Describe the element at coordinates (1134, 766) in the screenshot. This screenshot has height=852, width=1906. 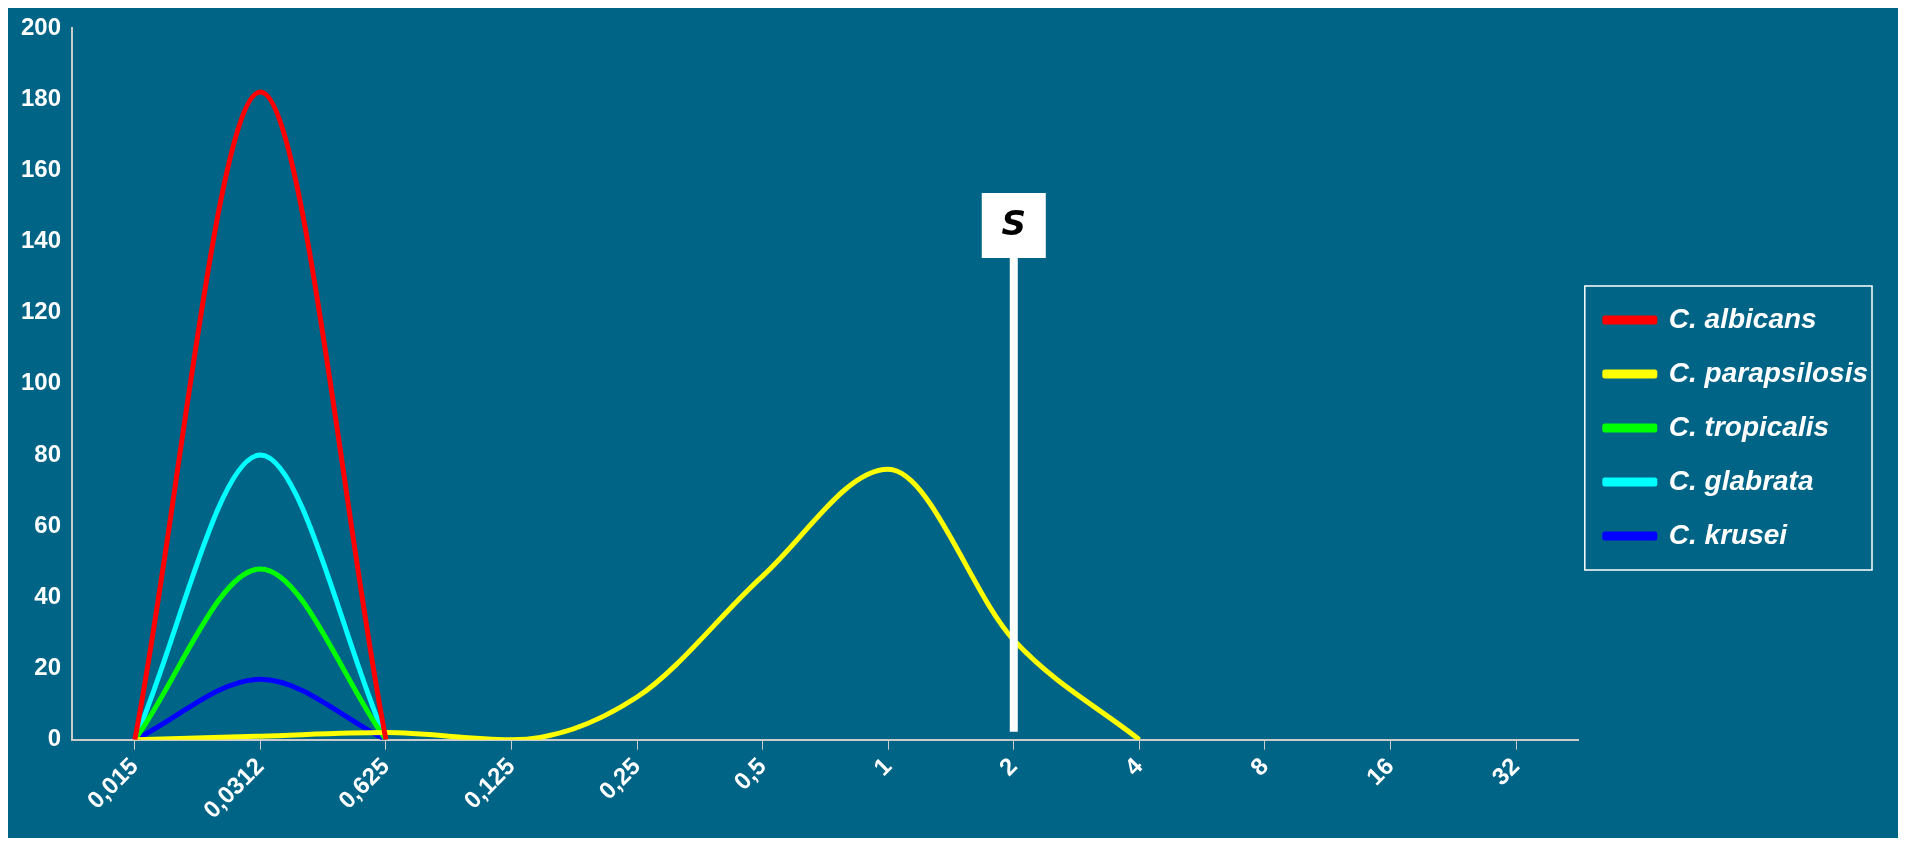
I see `x-tick-label: 4` at that location.